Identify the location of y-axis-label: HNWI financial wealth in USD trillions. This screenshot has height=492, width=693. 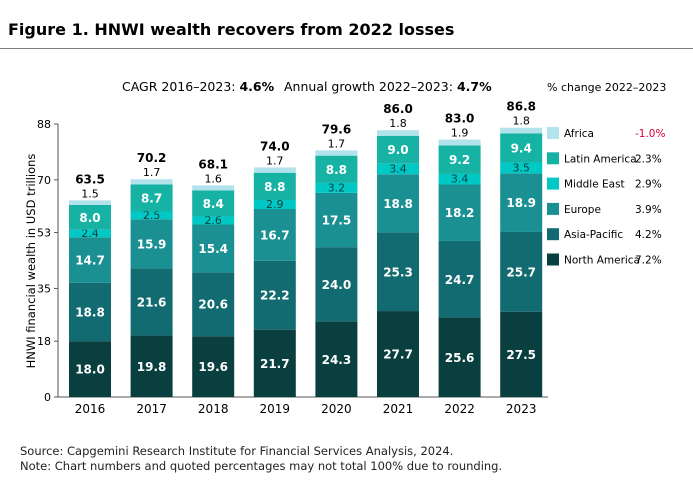
(31, 261).